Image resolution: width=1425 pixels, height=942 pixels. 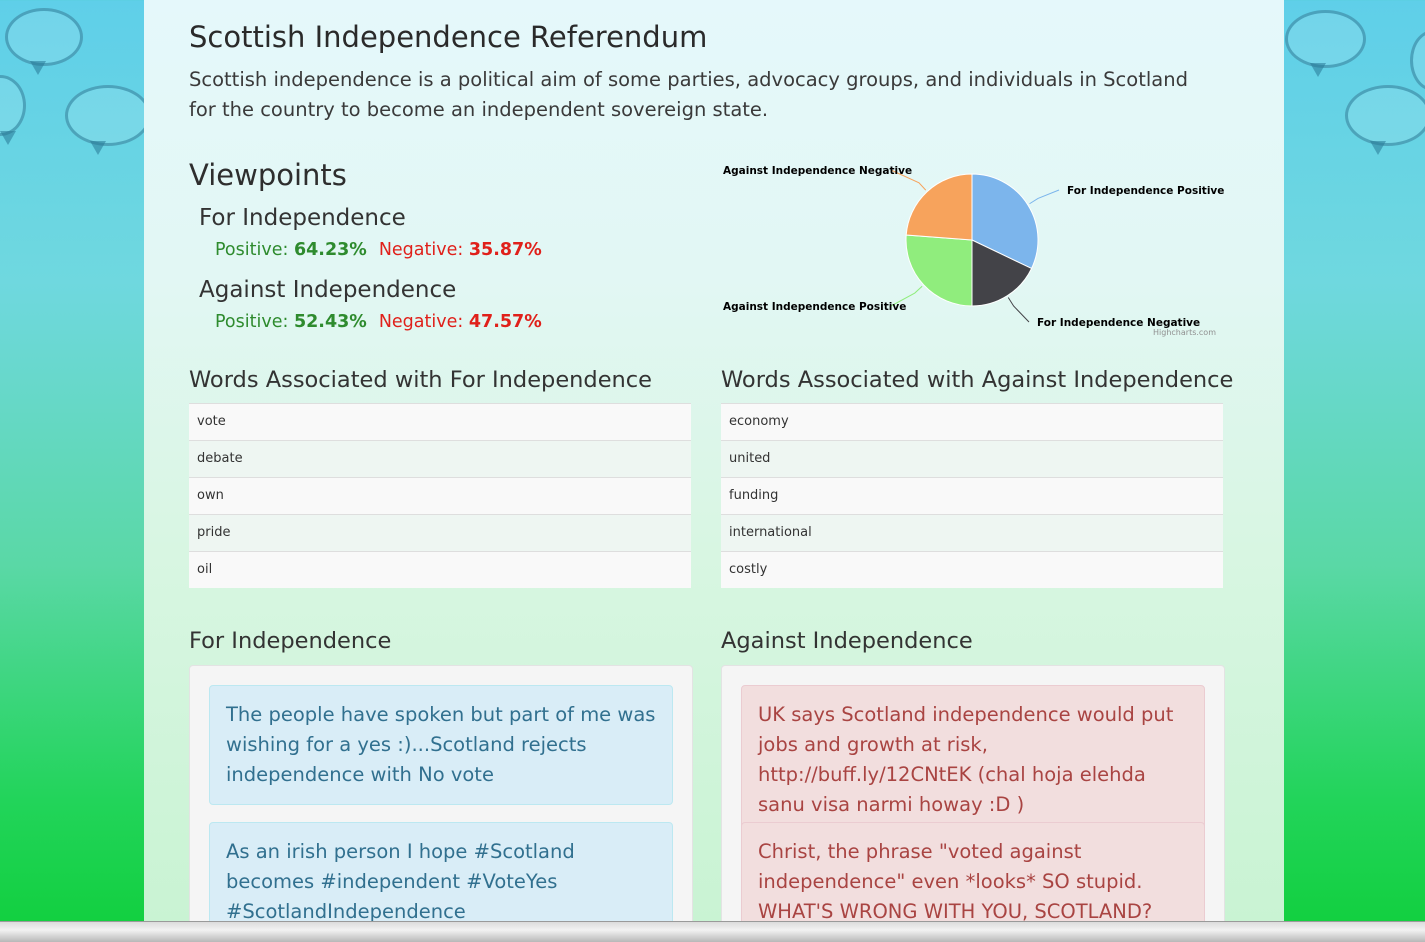 What do you see at coordinates (421, 380) in the screenshot?
I see `for-words-title: Words Associated with For Independence` at bounding box center [421, 380].